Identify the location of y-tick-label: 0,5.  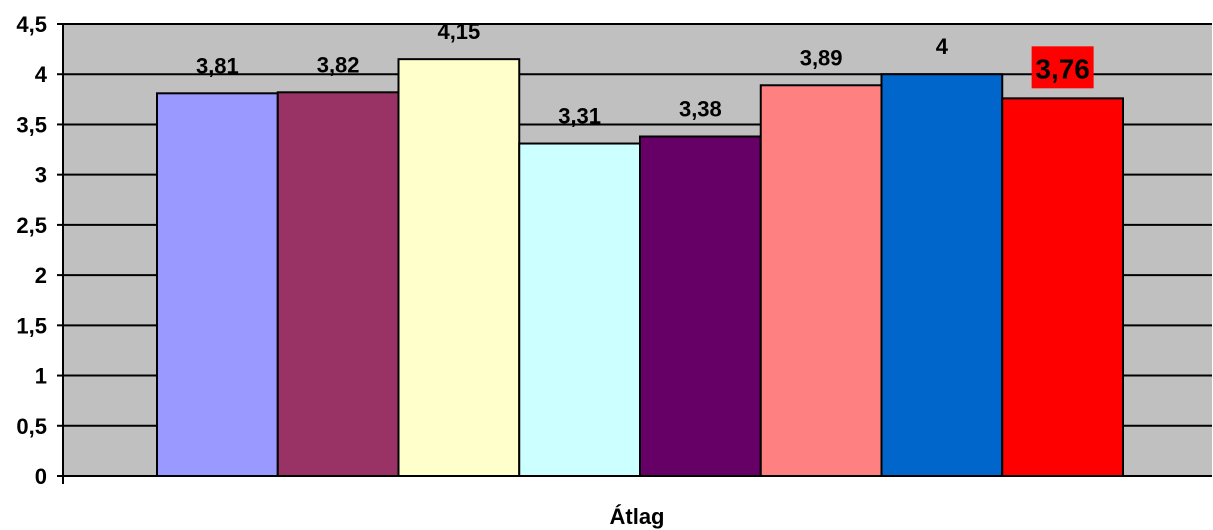
(31, 426).